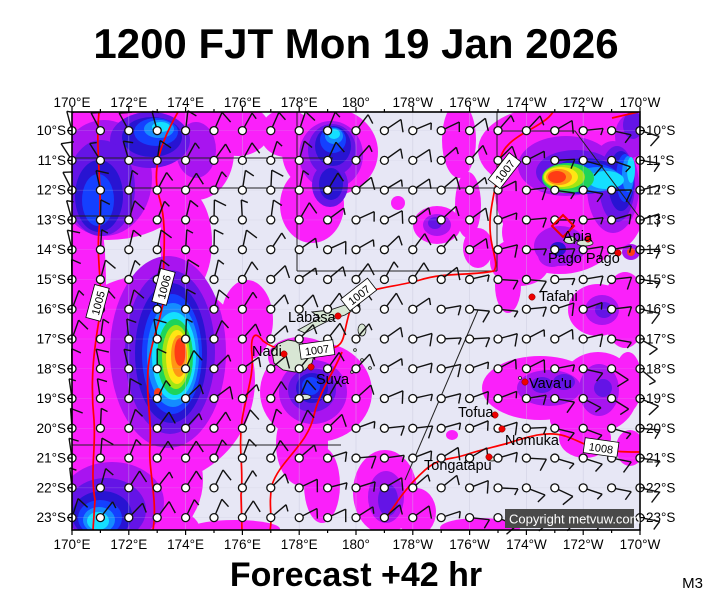 This screenshot has width=711, height=600. Describe the element at coordinates (163, 287) in the screenshot. I see `isobar-value-label: 1006` at that location.